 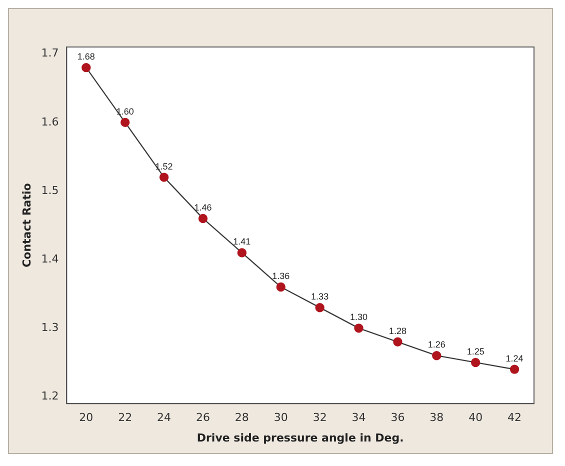 What do you see at coordinates (281, 276) in the screenshot?
I see `data-label: 1.36` at bounding box center [281, 276].